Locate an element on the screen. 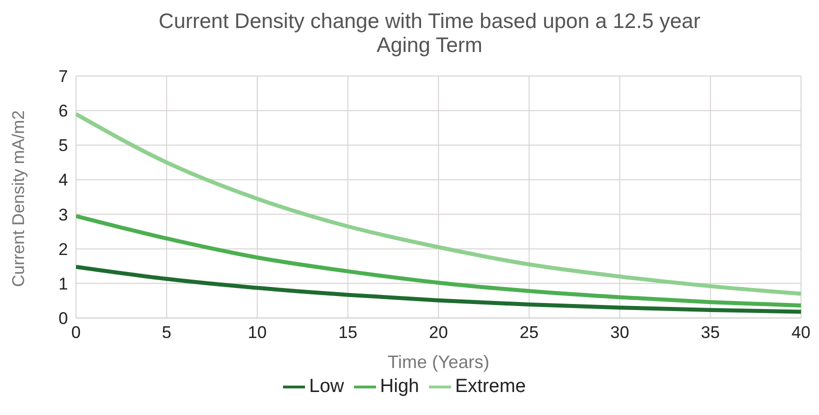 The image size is (819, 415). x-tick-label: 30 is located at coordinates (620, 332).